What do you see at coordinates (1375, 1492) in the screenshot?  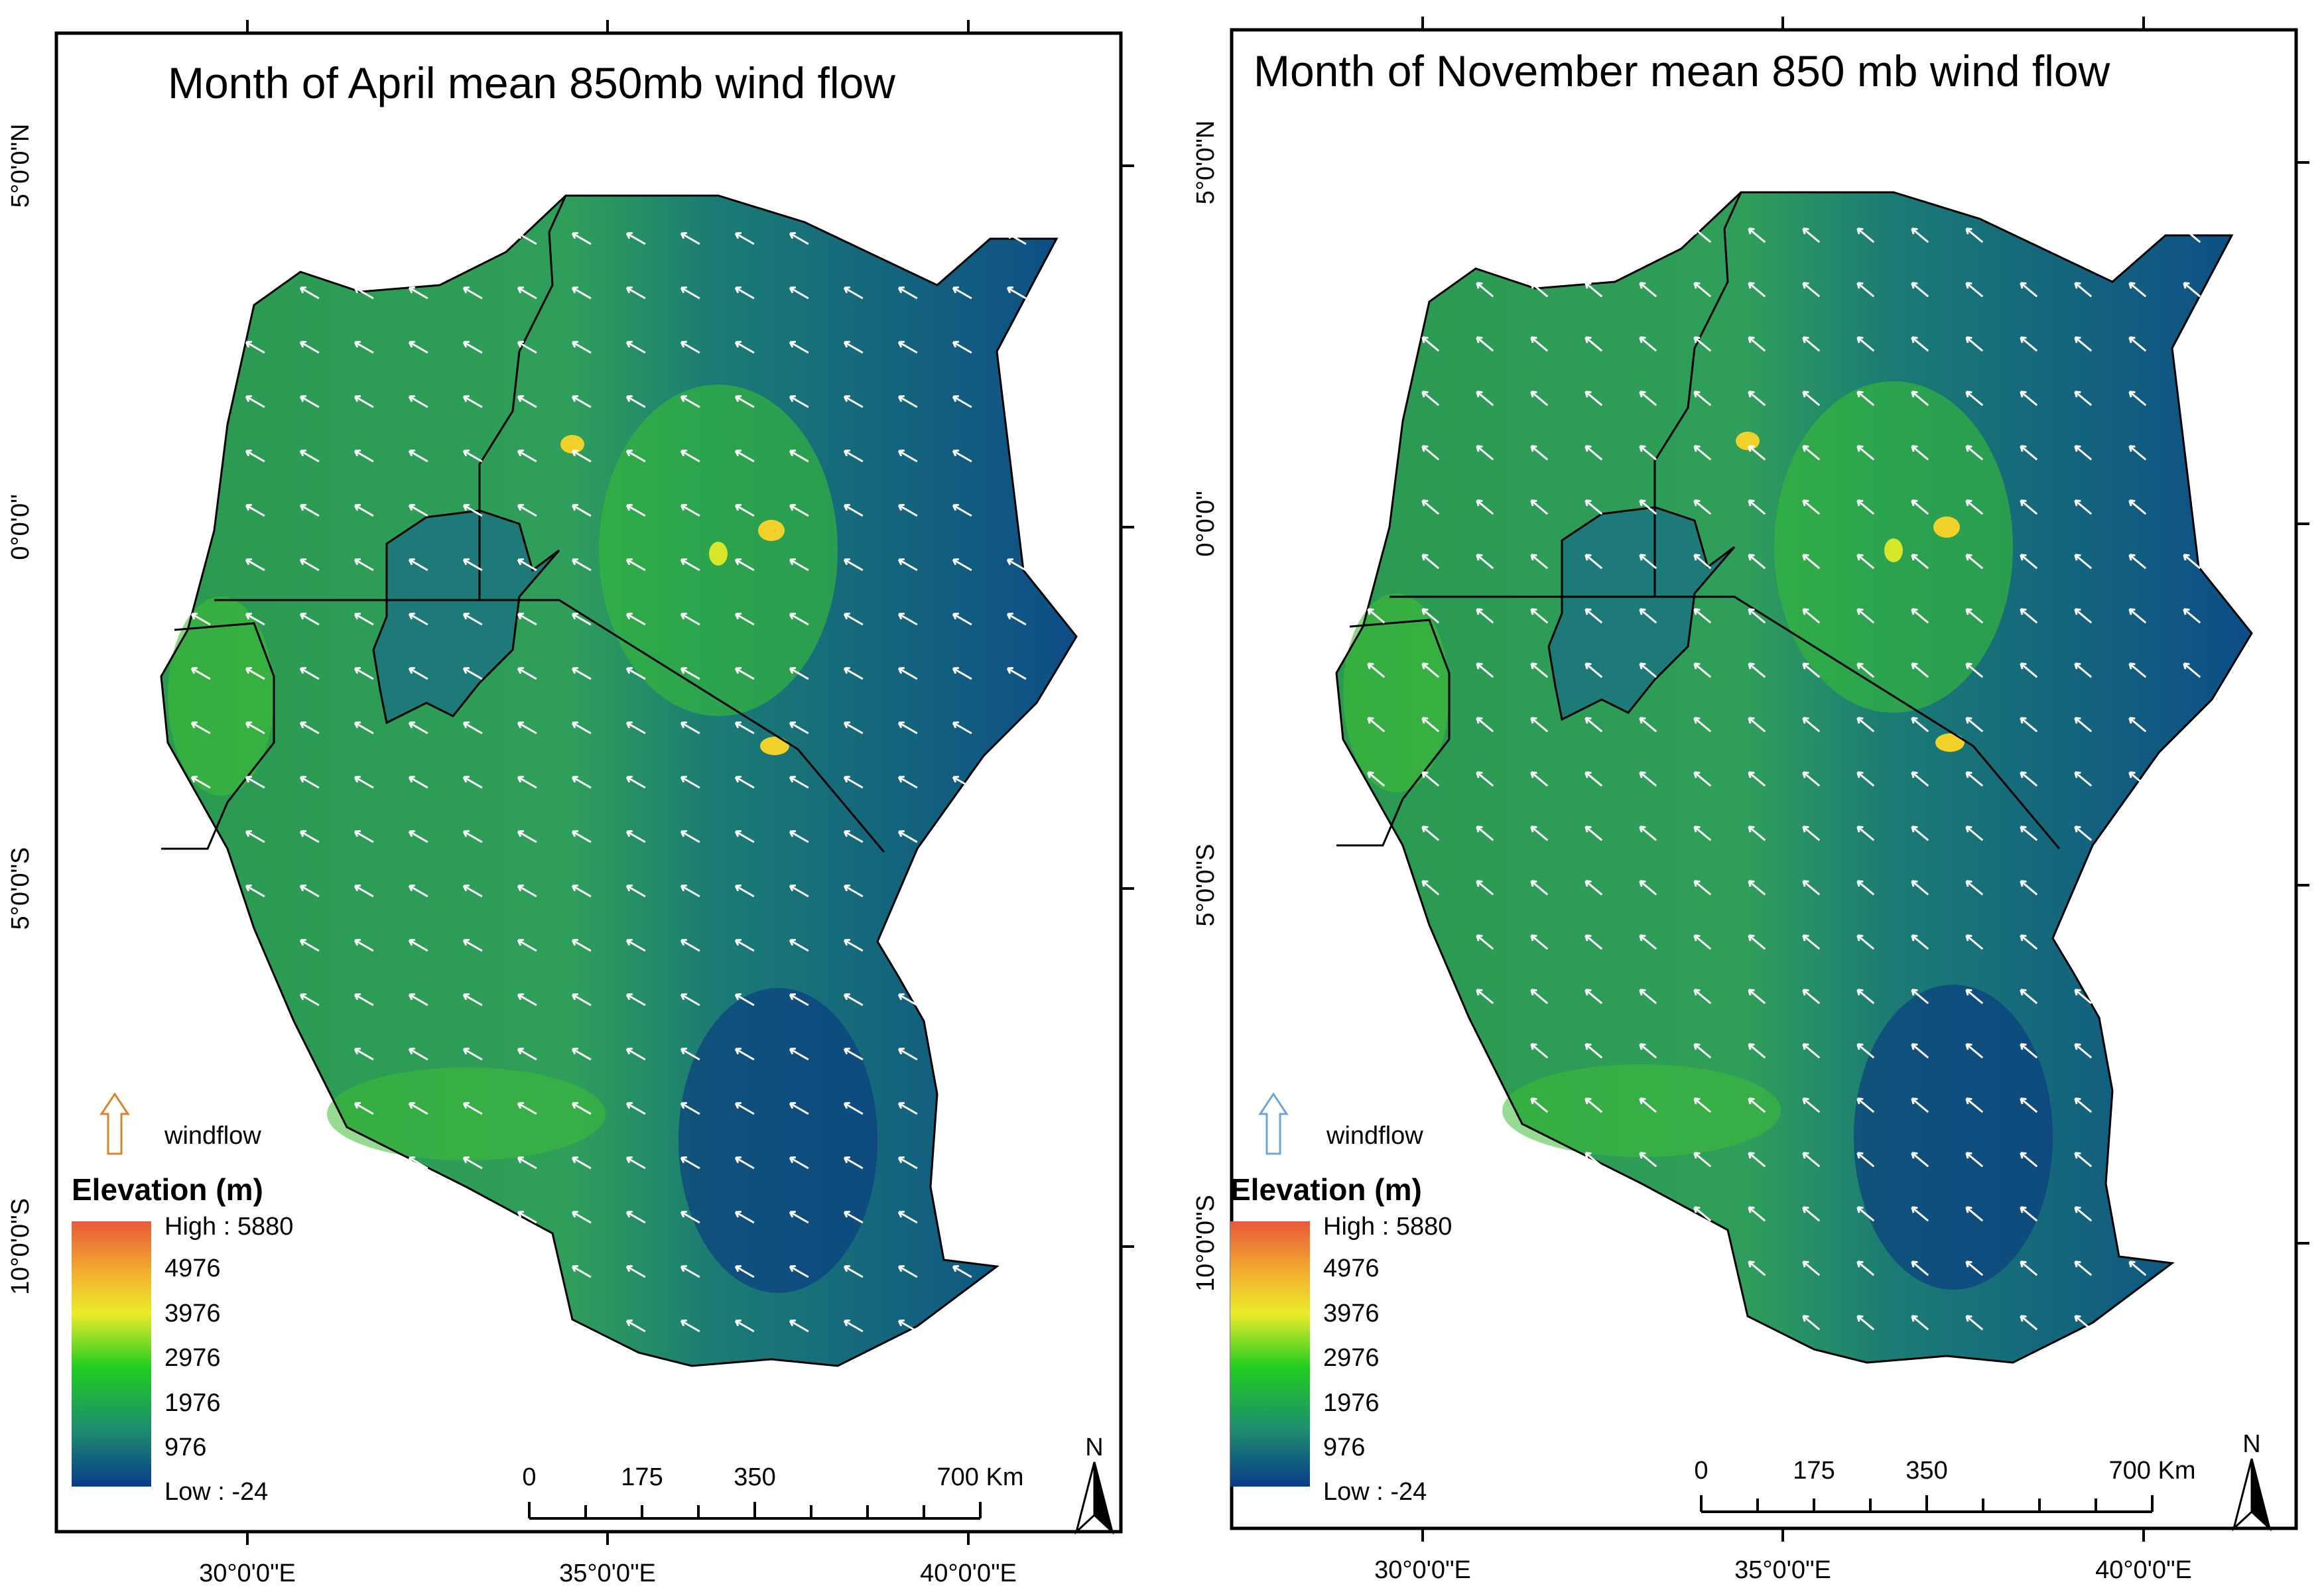 I see `elevation-low-label: Low : -24` at bounding box center [1375, 1492].